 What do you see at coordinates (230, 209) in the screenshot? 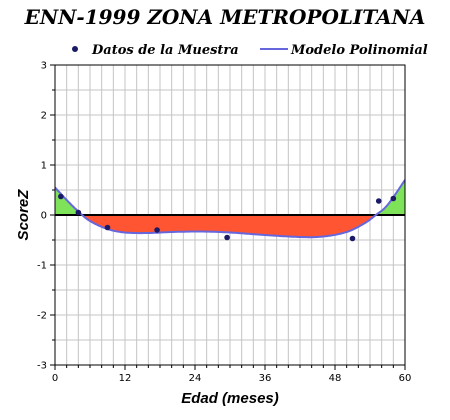
I see `model-curve` at bounding box center [230, 209].